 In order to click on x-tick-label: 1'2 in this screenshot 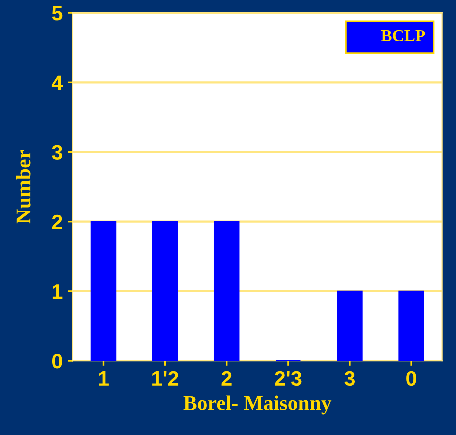, I will do `click(165, 378)`.